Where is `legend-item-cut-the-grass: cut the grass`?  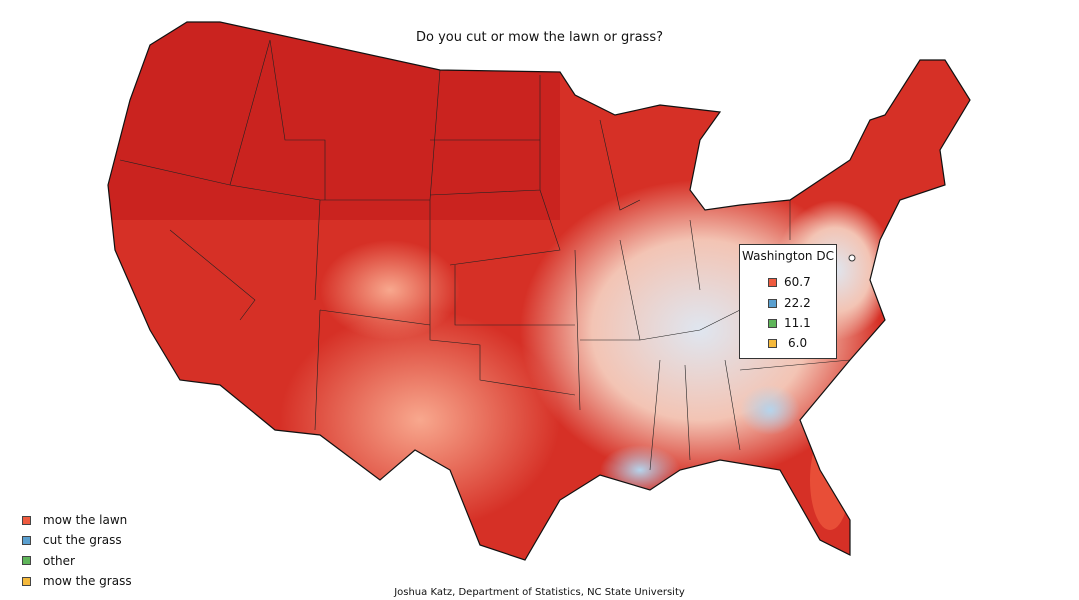 legend-item-cut-the-grass: cut the grass is located at coordinates (77, 540).